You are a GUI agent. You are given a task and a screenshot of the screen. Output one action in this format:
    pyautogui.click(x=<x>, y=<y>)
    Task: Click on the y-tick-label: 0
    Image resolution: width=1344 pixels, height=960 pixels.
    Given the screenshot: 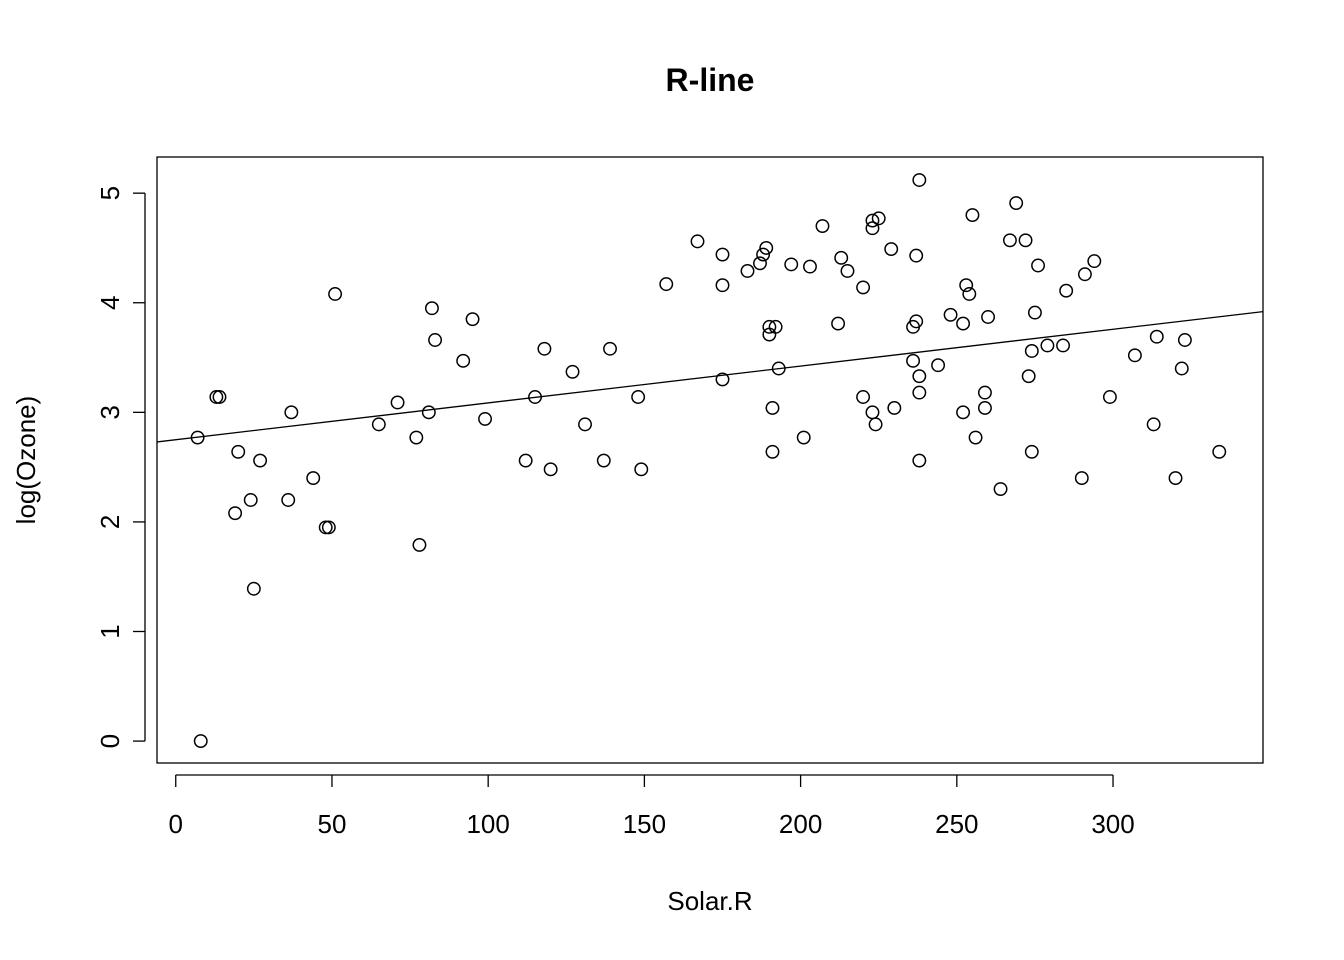 What is the action you would take?
    pyautogui.click(x=110, y=741)
    